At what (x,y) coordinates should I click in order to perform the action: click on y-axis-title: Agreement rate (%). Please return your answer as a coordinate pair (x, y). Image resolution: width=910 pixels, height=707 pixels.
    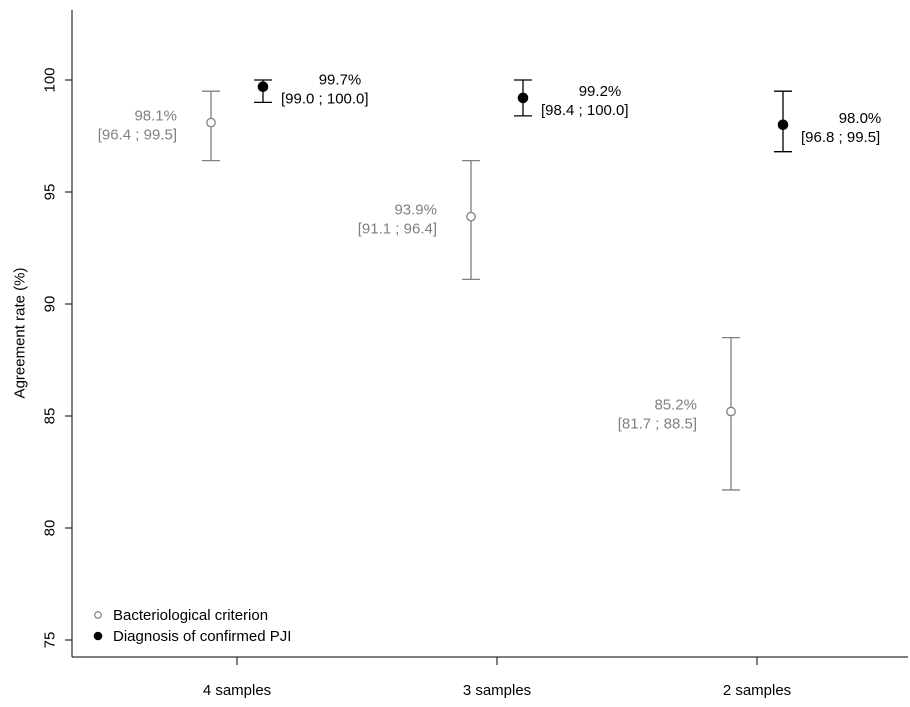
    Looking at the image, I should click on (20, 333).